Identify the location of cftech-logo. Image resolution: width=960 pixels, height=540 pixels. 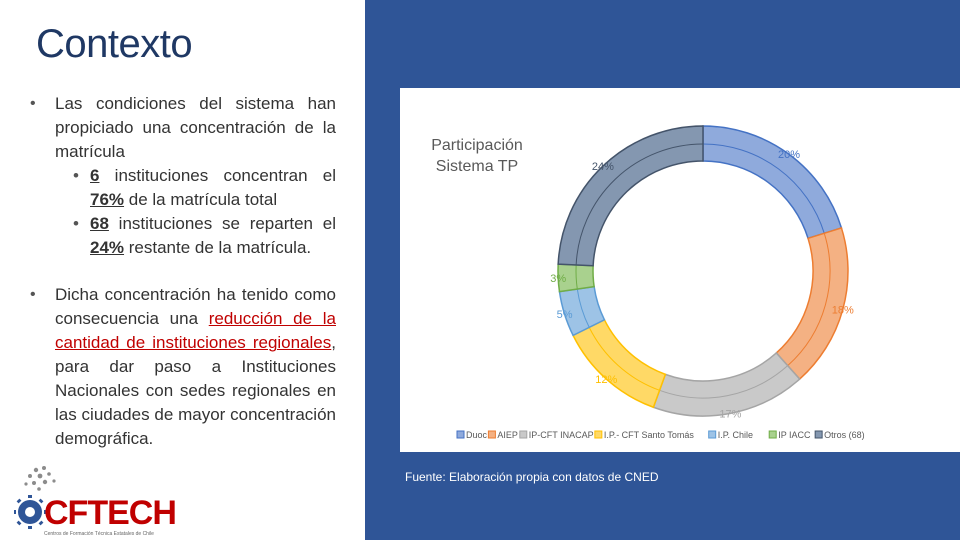
(35, 497).